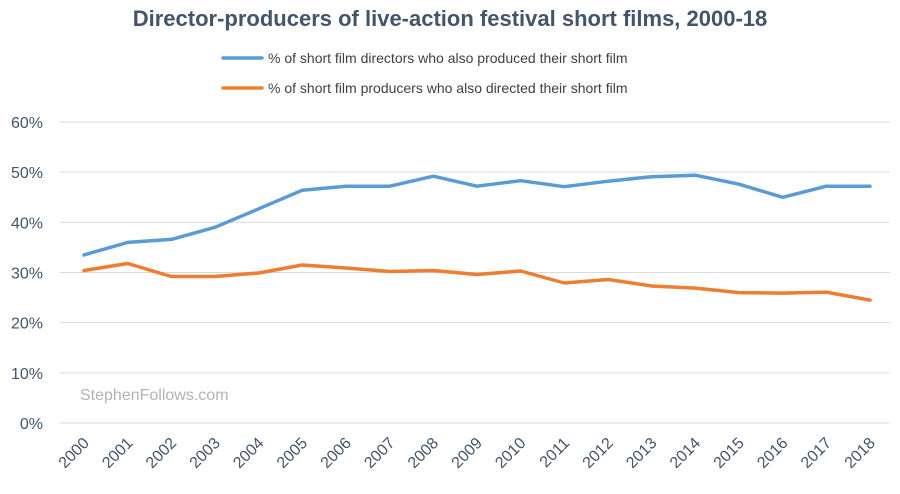 This screenshot has width=900, height=494. I want to click on y-tick-label: 30%, so click(27, 274).